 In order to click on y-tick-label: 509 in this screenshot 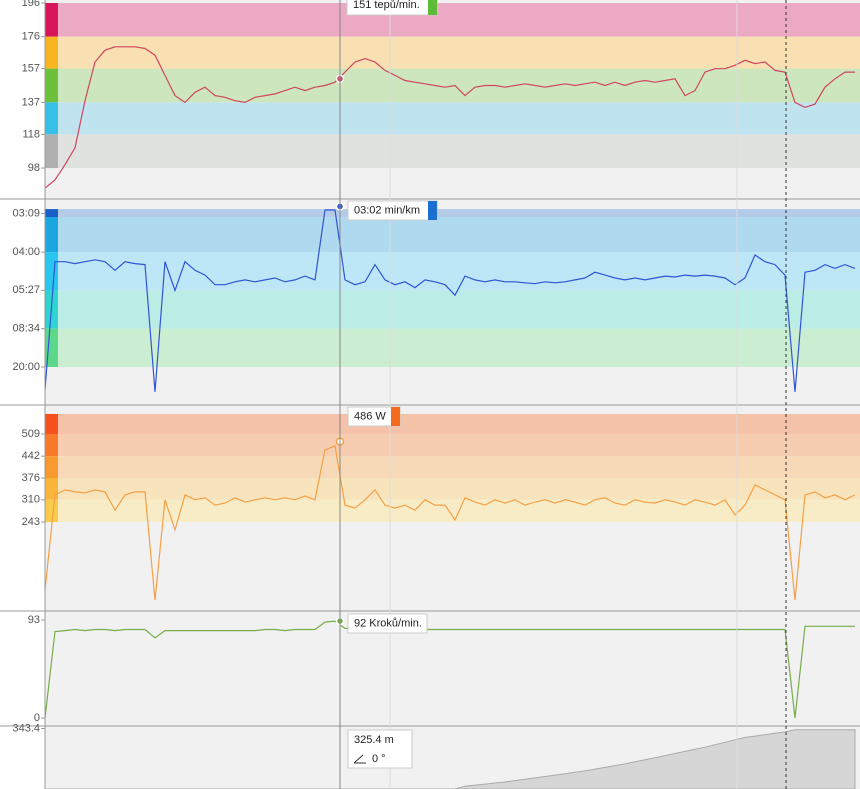, I will do `click(31, 434)`.